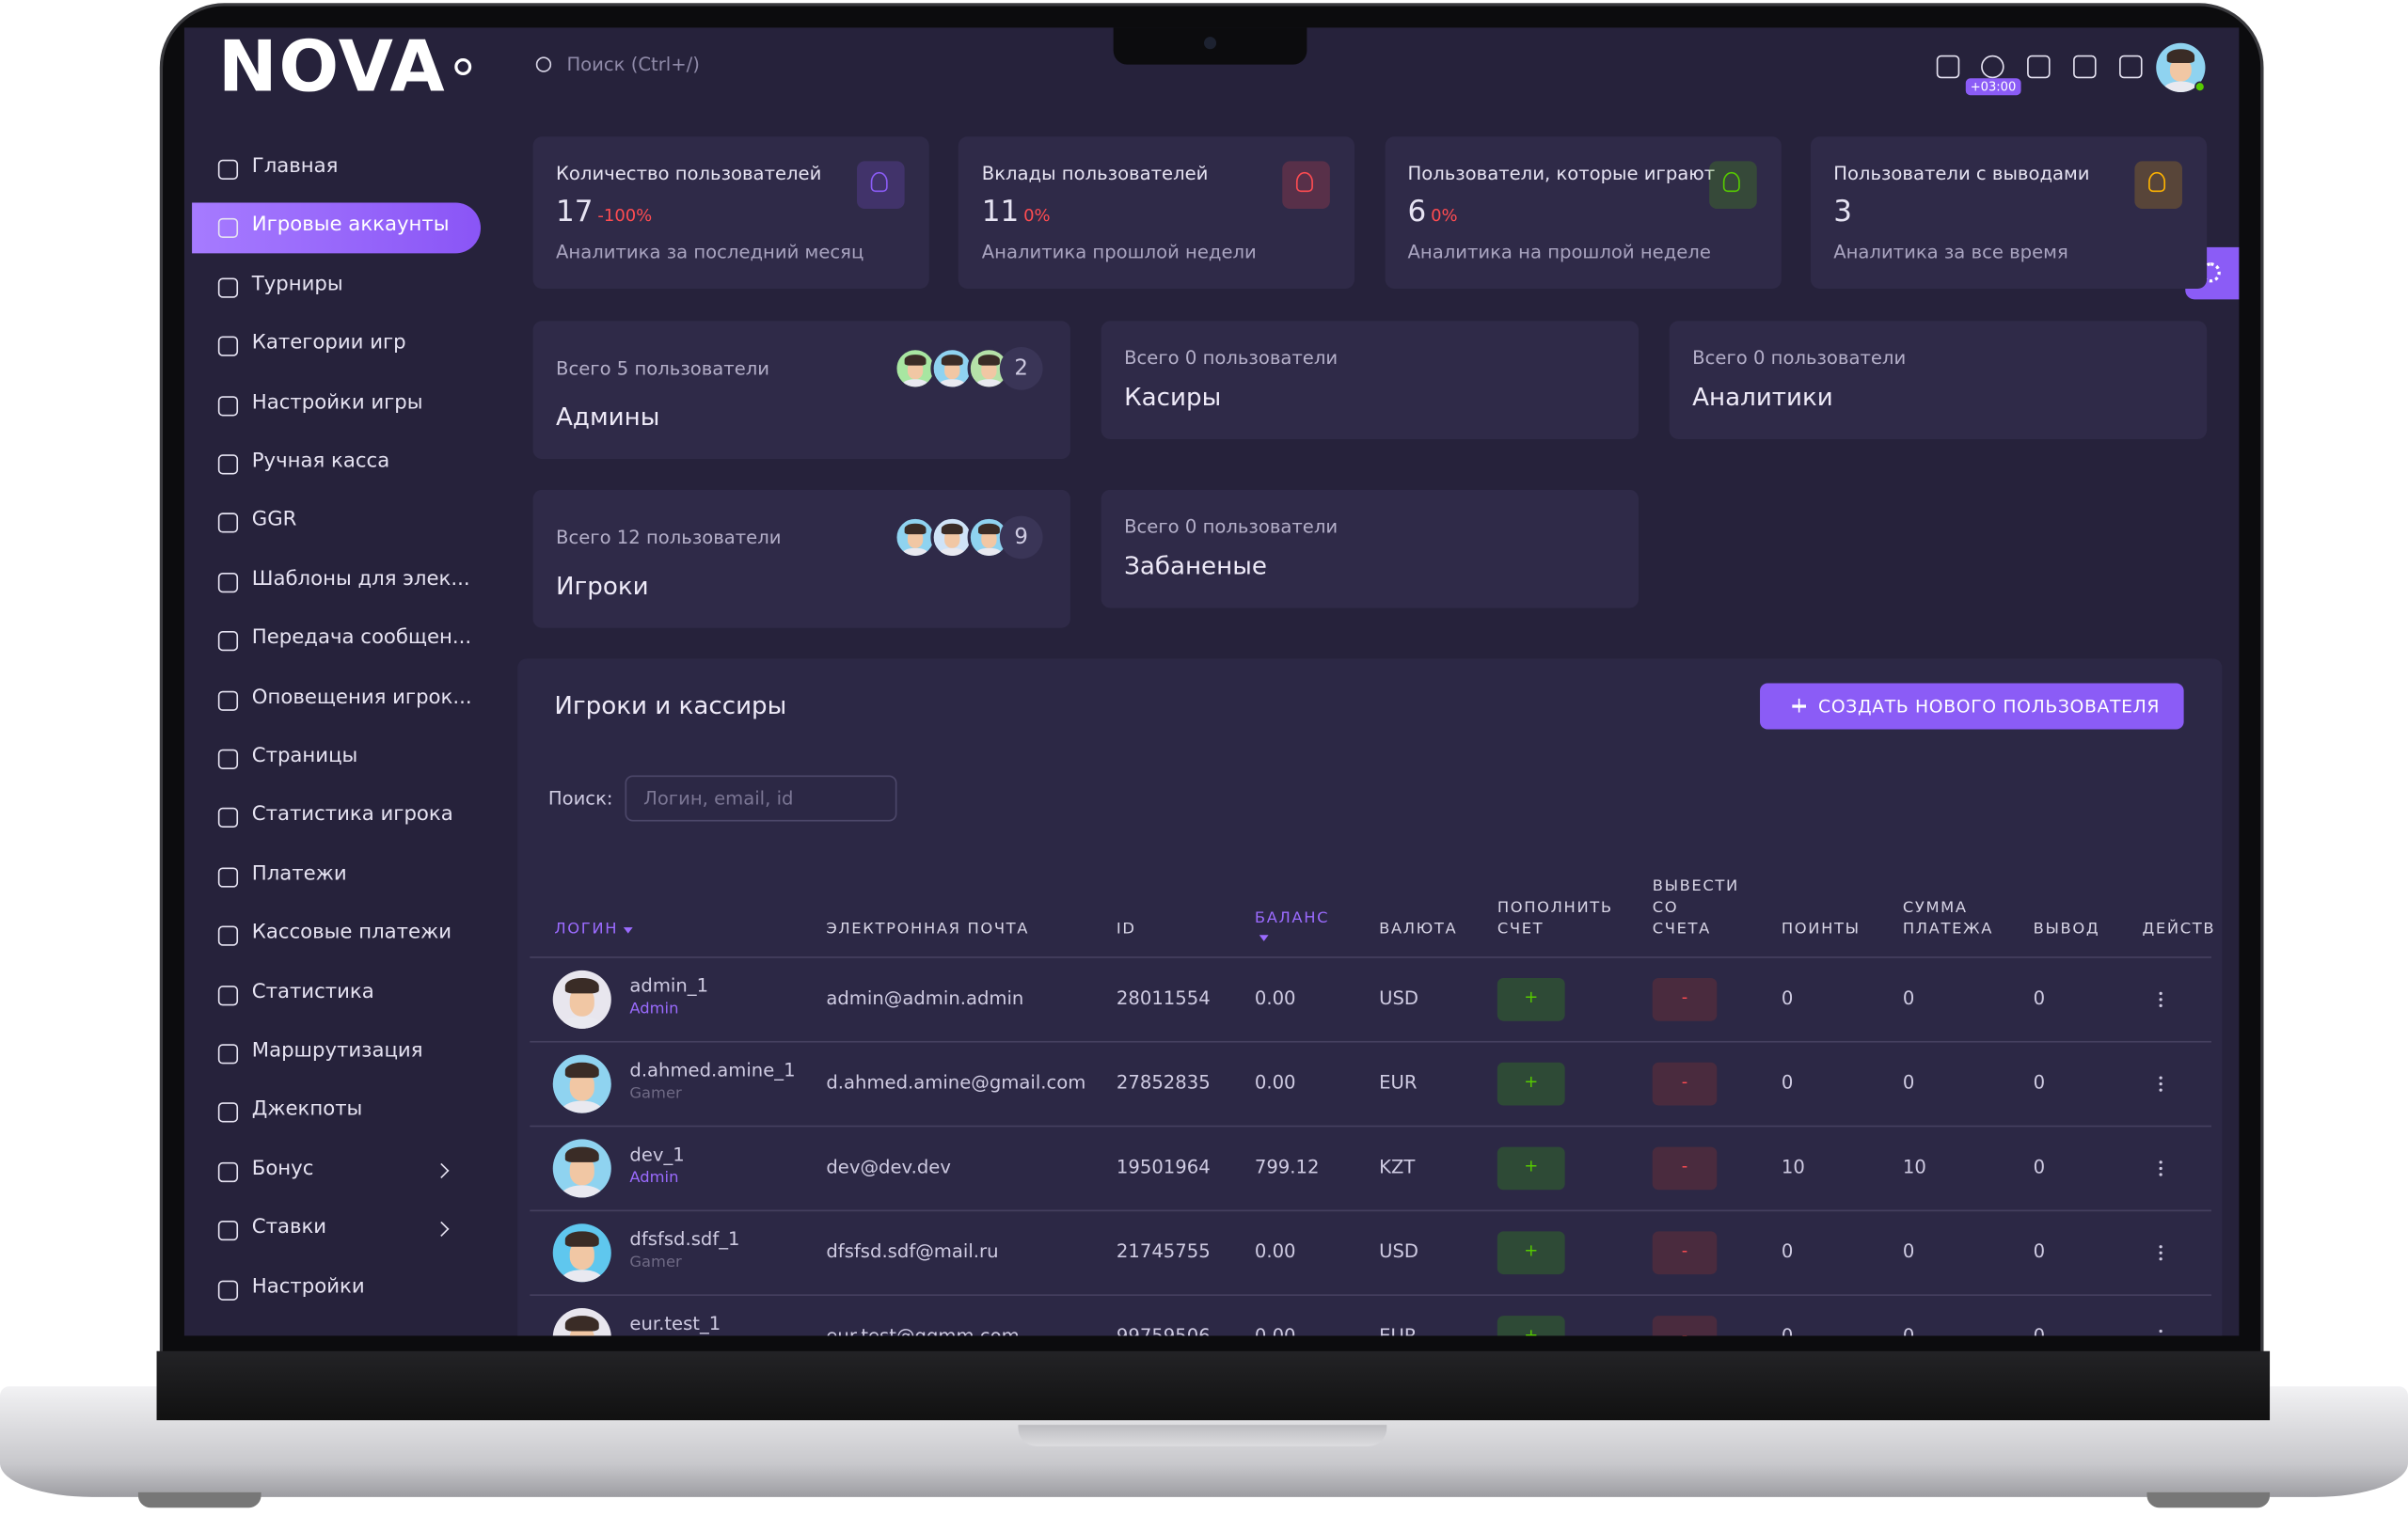  Describe the element at coordinates (312, 992) in the screenshot. I see `menu-item: Статистика` at that location.